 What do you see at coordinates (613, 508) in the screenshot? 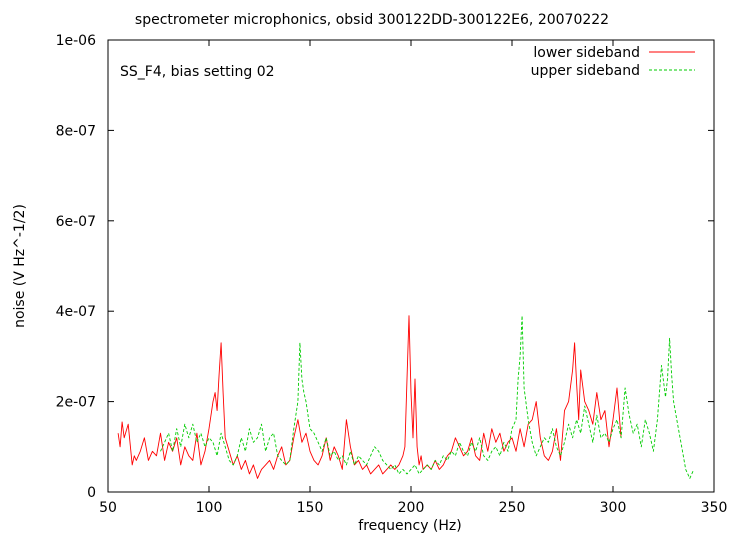
I see `x-tick-label: 300` at bounding box center [613, 508].